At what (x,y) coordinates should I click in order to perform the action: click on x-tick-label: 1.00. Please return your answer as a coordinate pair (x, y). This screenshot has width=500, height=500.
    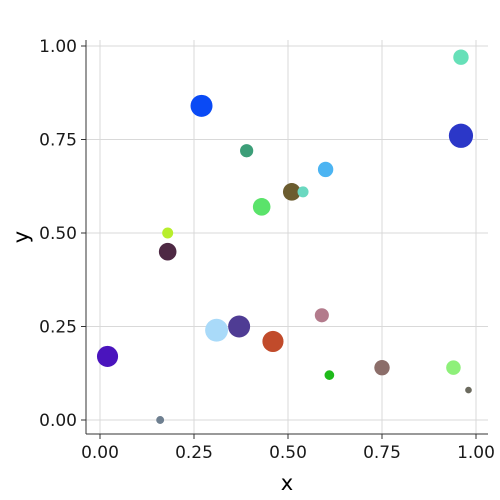
    Looking at the image, I should click on (476, 453).